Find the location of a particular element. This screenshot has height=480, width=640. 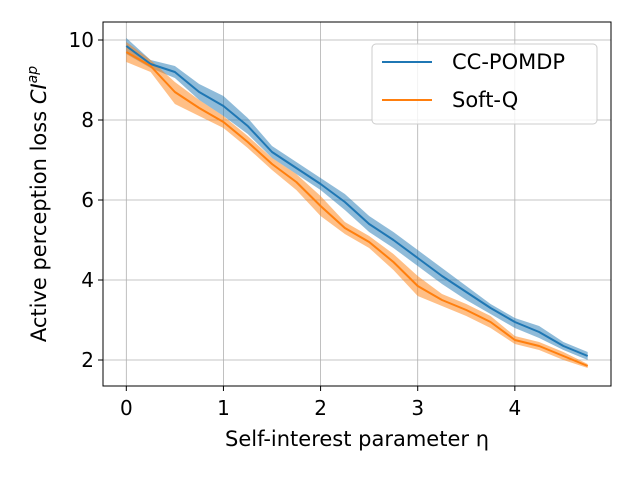

x-axis-label: Self-interest parameter η is located at coordinates (357, 439).